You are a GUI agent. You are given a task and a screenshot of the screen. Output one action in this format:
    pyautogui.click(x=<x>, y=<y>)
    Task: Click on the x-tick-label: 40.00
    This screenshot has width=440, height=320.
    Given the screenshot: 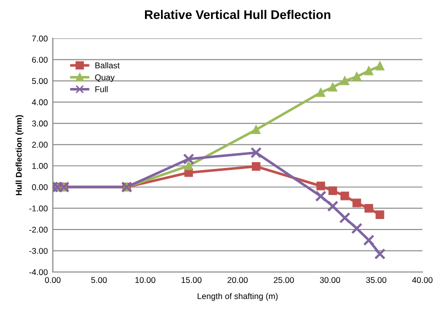 What is the action you would take?
    pyautogui.click(x=422, y=280)
    